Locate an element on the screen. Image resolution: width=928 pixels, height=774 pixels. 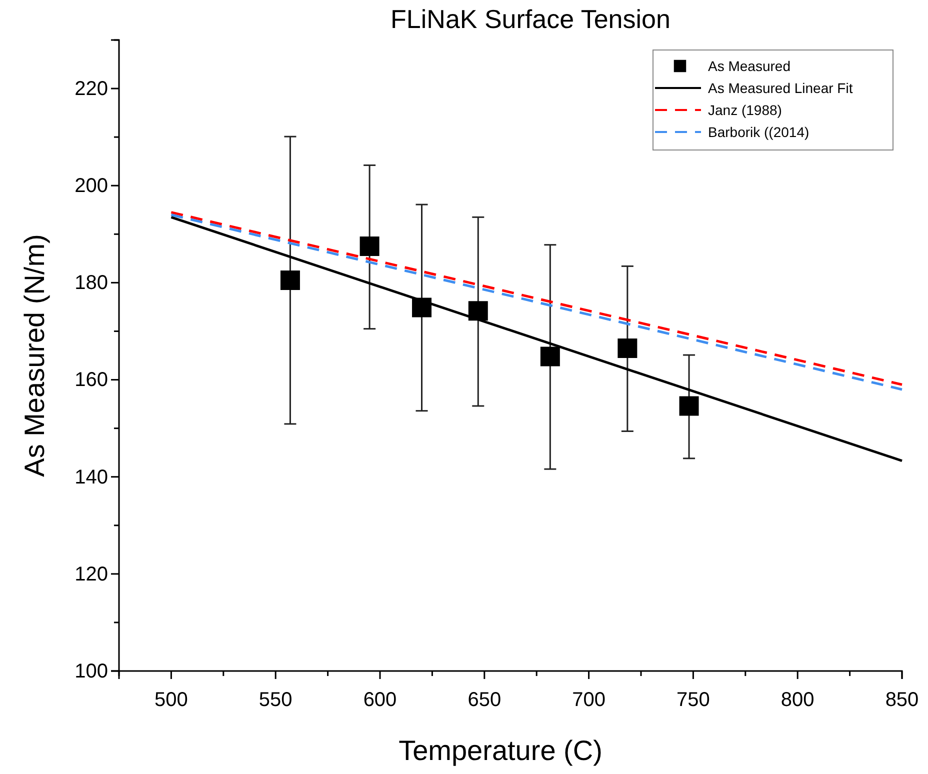
legend-label: As Measured Linear Fit is located at coordinates (780, 88).